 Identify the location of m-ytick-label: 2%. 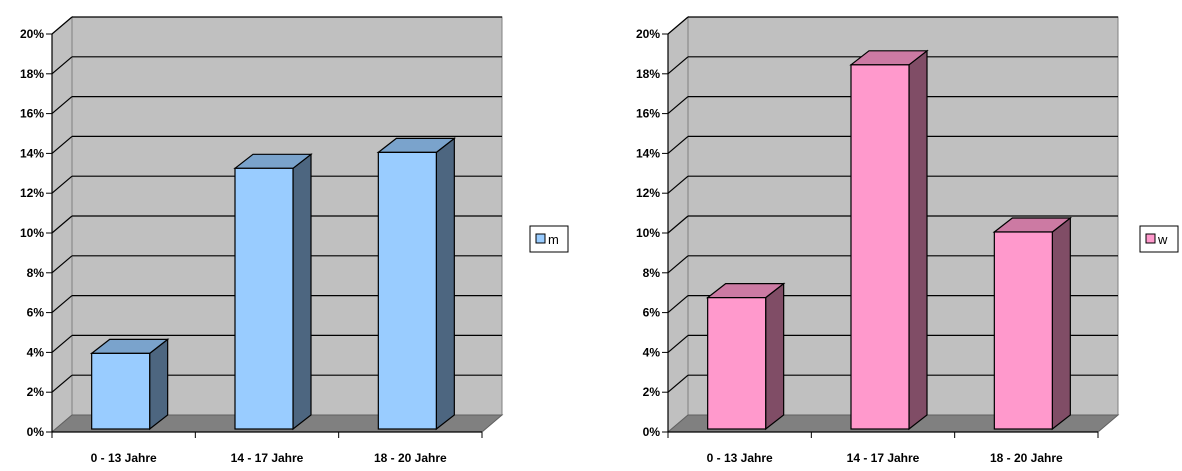
(36, 392).